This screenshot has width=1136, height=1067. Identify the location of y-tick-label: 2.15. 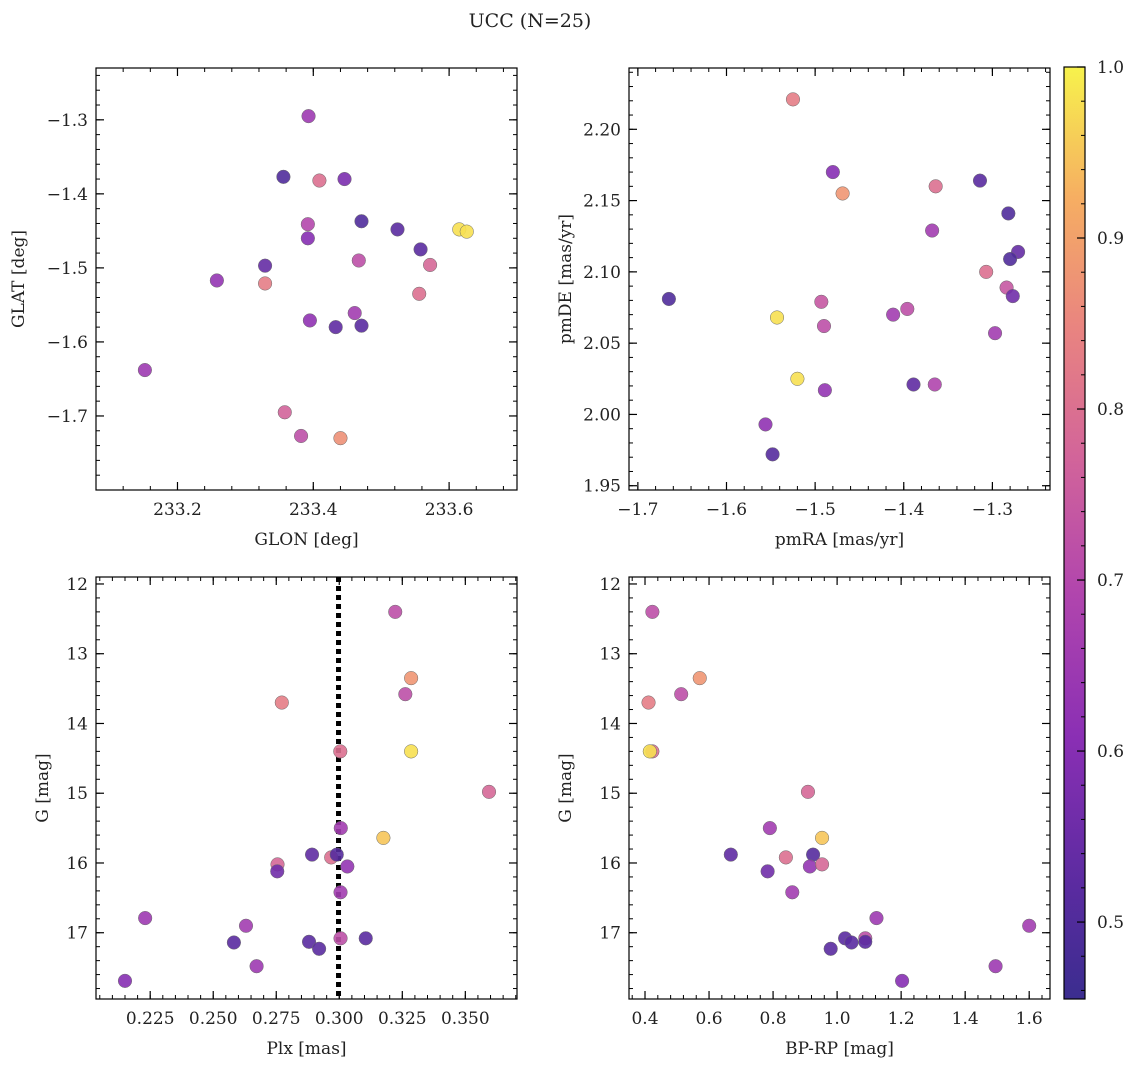
(602, 202).